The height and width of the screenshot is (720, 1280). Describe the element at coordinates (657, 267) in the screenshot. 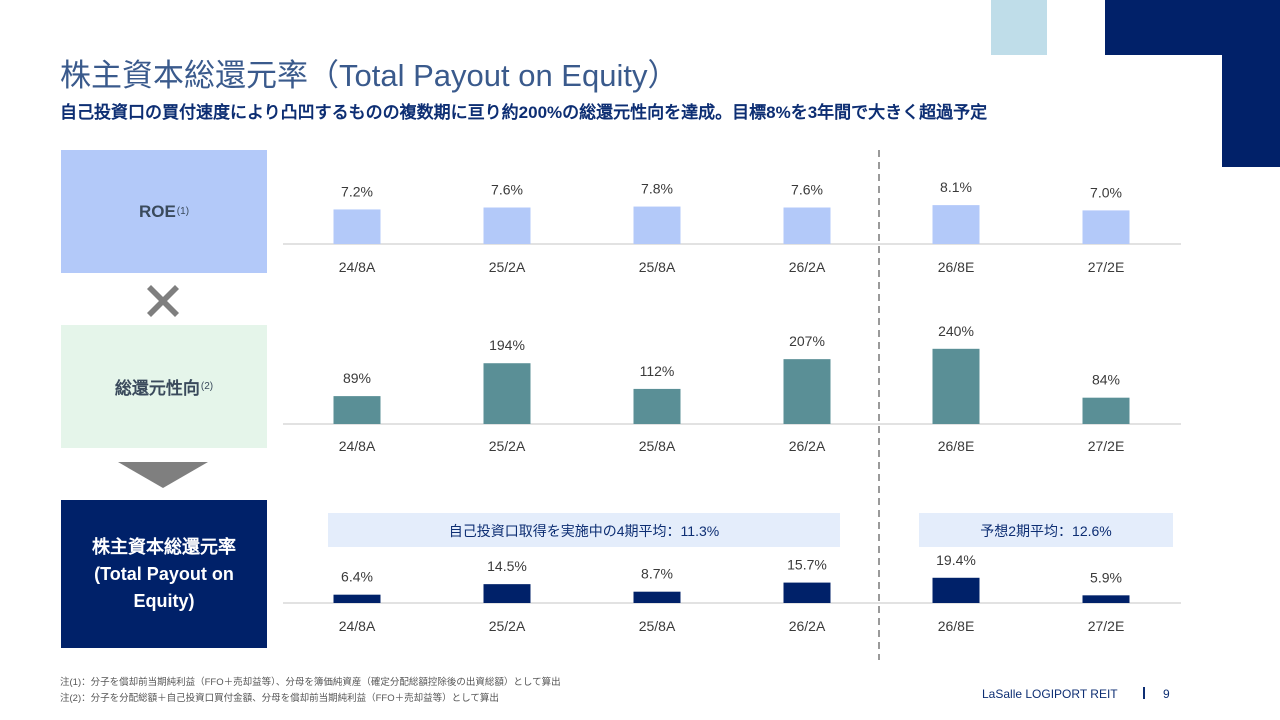

I see `roe-category-label: 25/8A` at that location.